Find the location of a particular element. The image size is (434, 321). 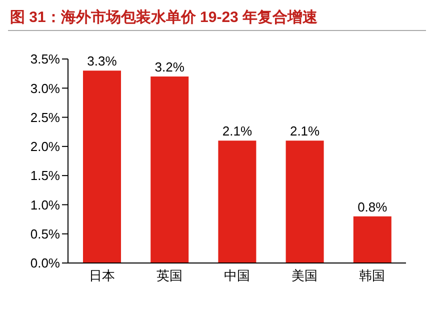

y-tick-label: 3.5% is located at coordinates (45, 59).